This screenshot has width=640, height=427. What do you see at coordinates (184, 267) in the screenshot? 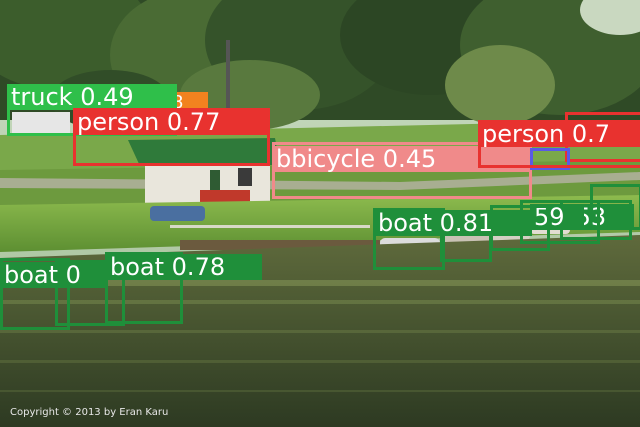
I see `boat-label-left-3: boat 0.78` at bounding box center [184, 267].